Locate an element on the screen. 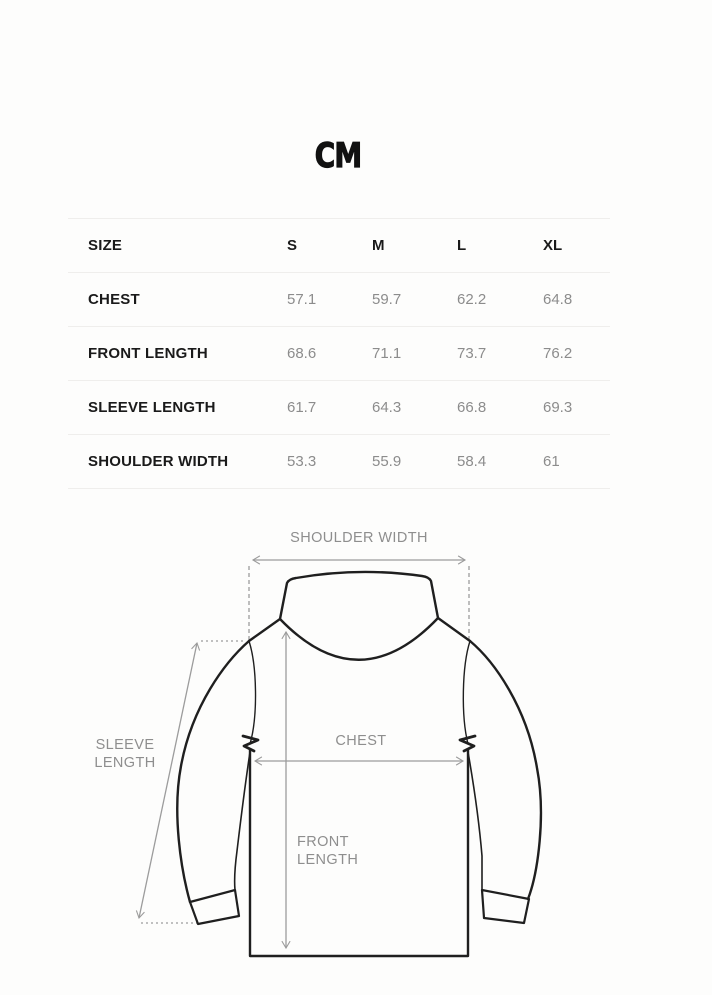  sleeve-outer-right is located at coordinates (505, 770).